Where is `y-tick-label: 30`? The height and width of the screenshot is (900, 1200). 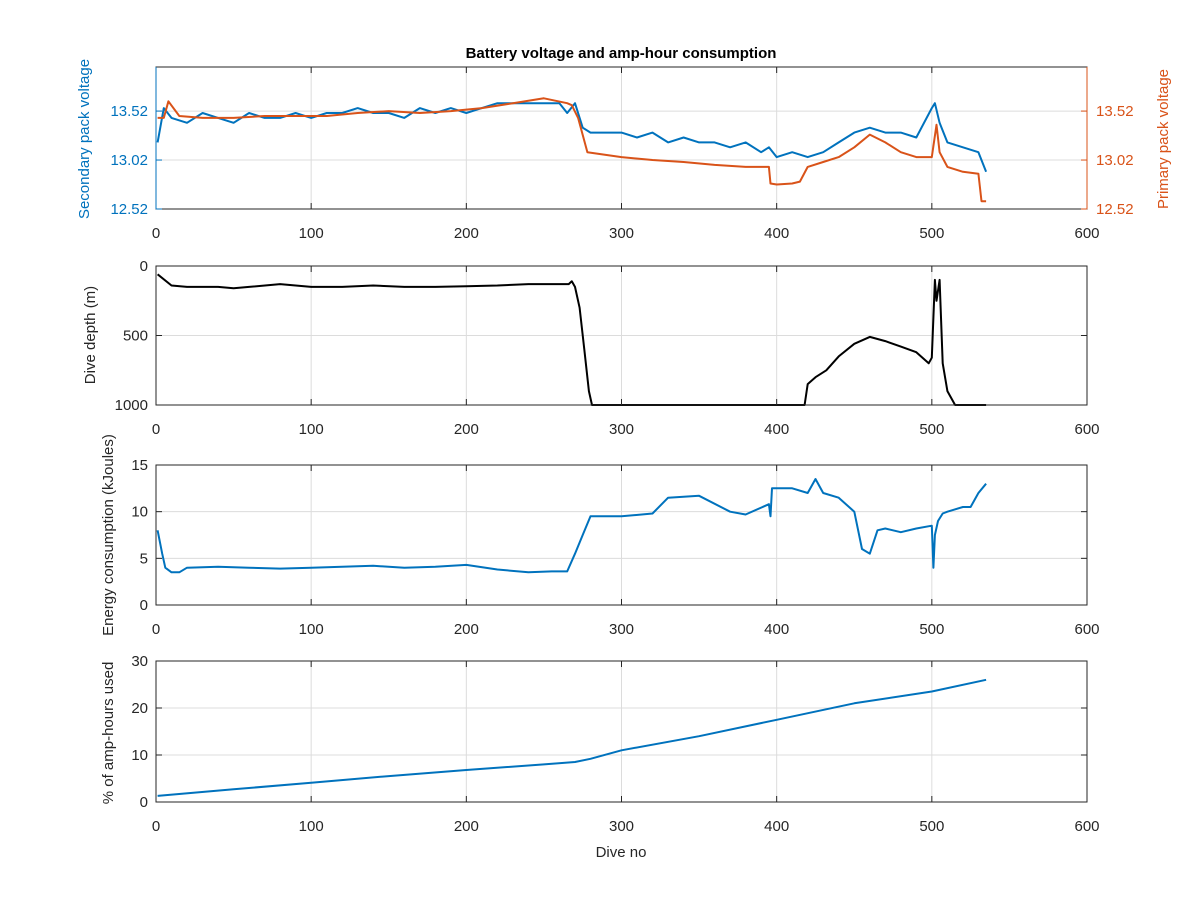 y-tick-label: 30 is located at coordinates (139, 661).